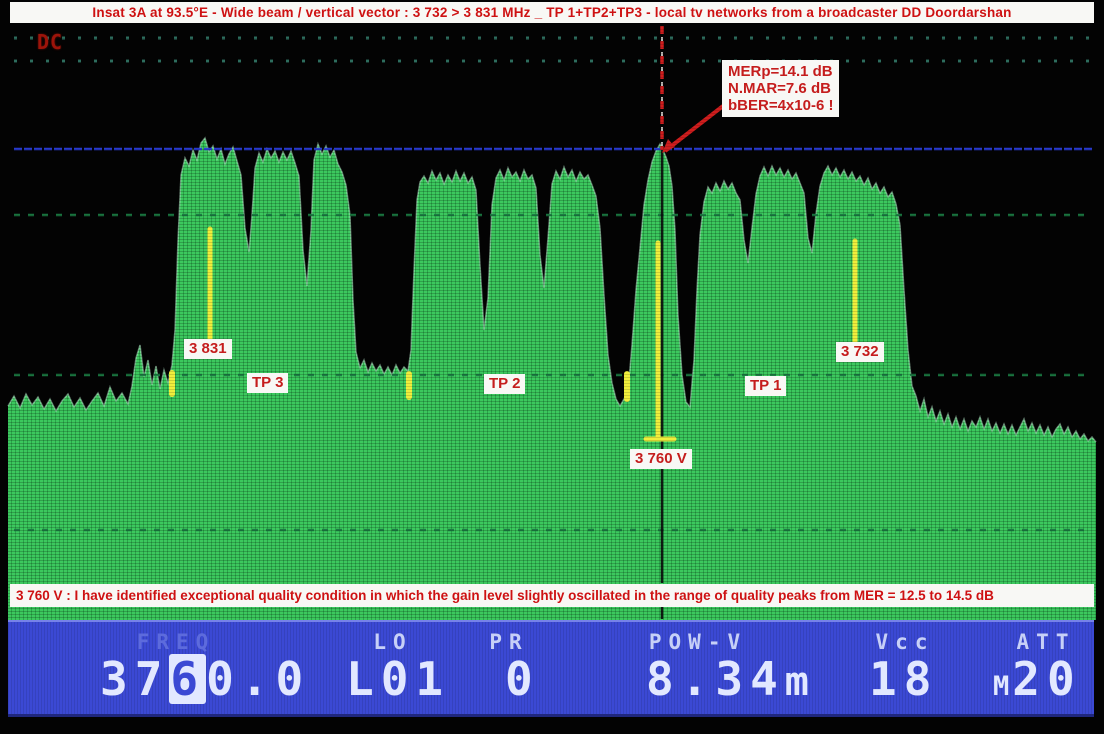  I want to click on powv-value: 8.34, so click(715, 679).